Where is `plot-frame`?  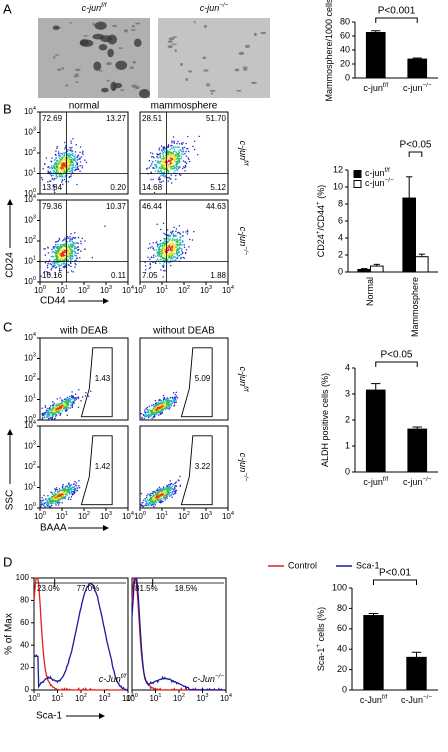
plot-frame is located at coordinates (184, 153).